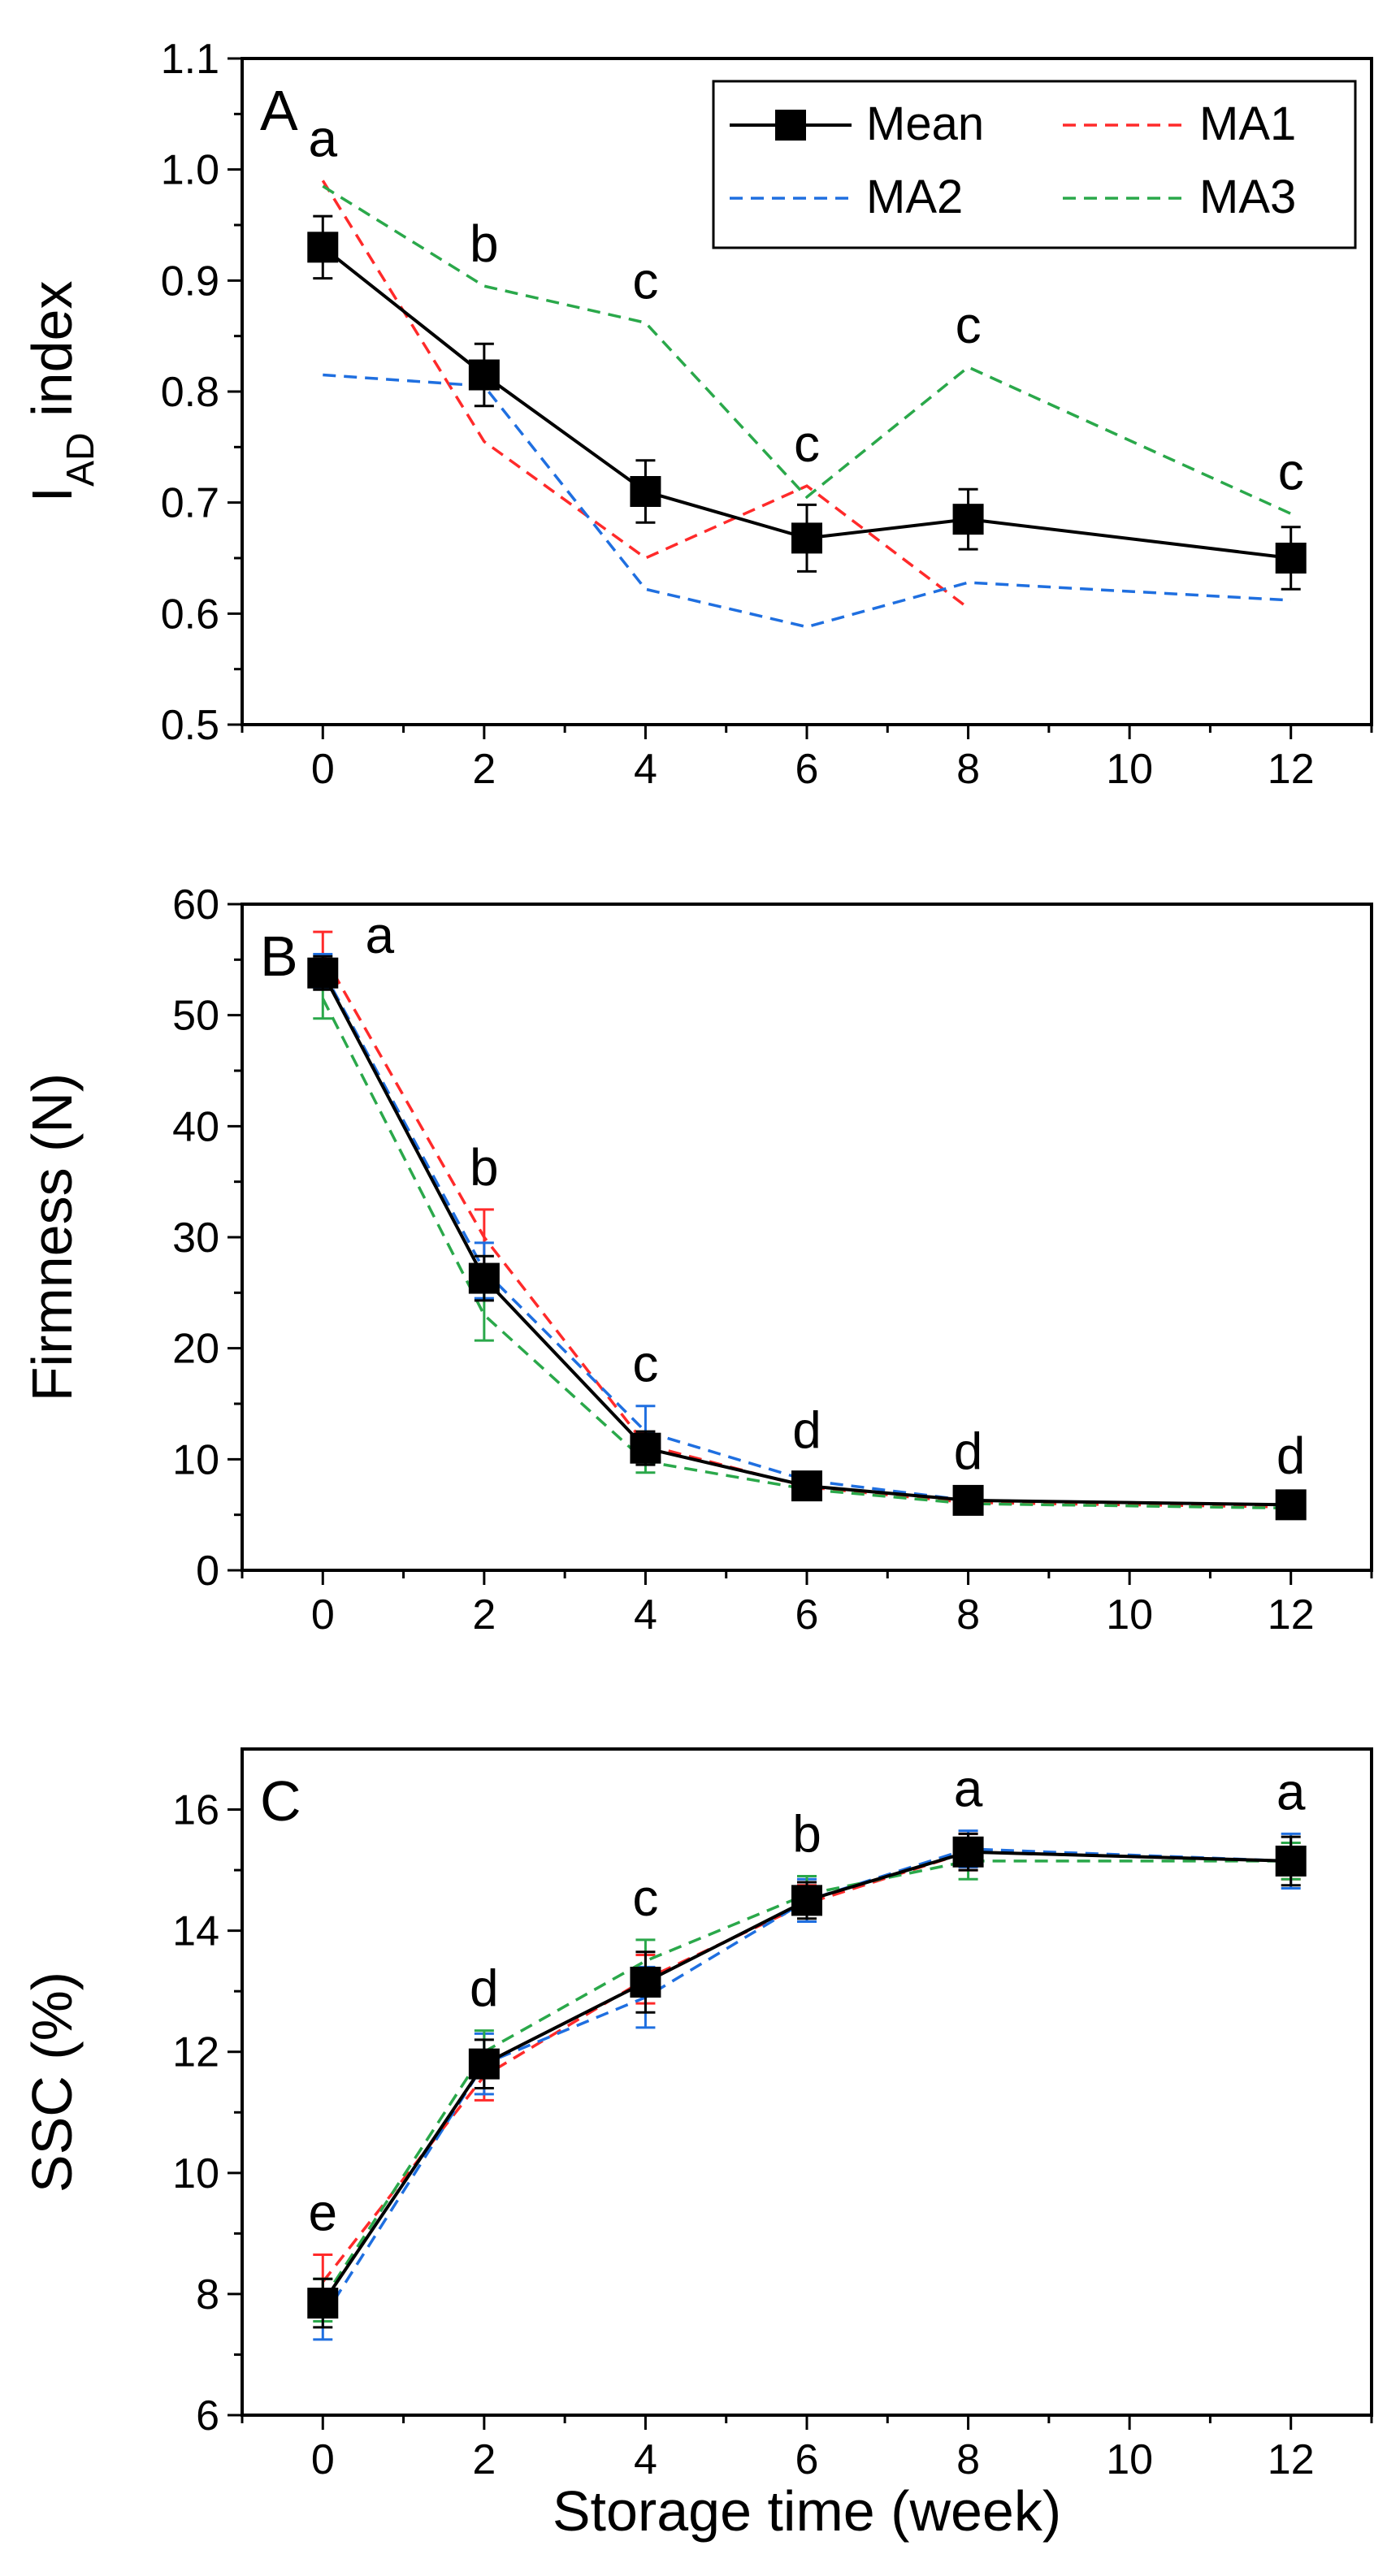 The width and height of the screenshot is (1400, 2576). What do you see at coordinates (195, 1931) in the screenshot?
I see `y-tick-label: 14` at bounding box center [195, 1931].